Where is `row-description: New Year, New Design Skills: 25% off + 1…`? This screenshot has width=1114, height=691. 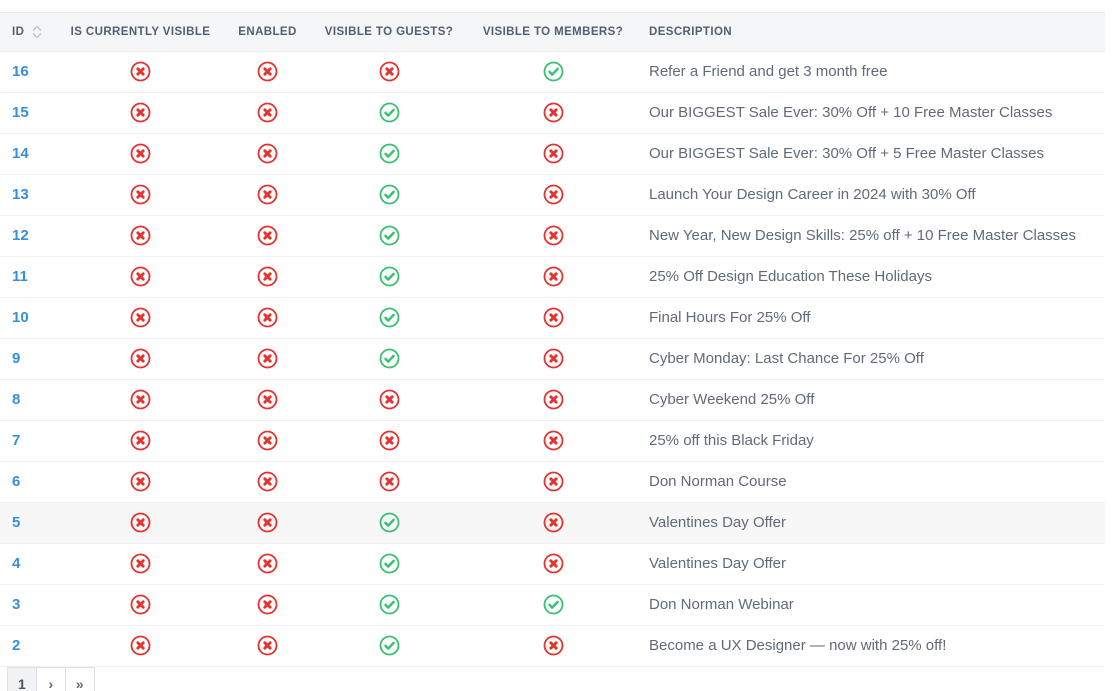
row-description: New Year, New Design Skills: 25% off + 1… is located at coordinates (876, 236).